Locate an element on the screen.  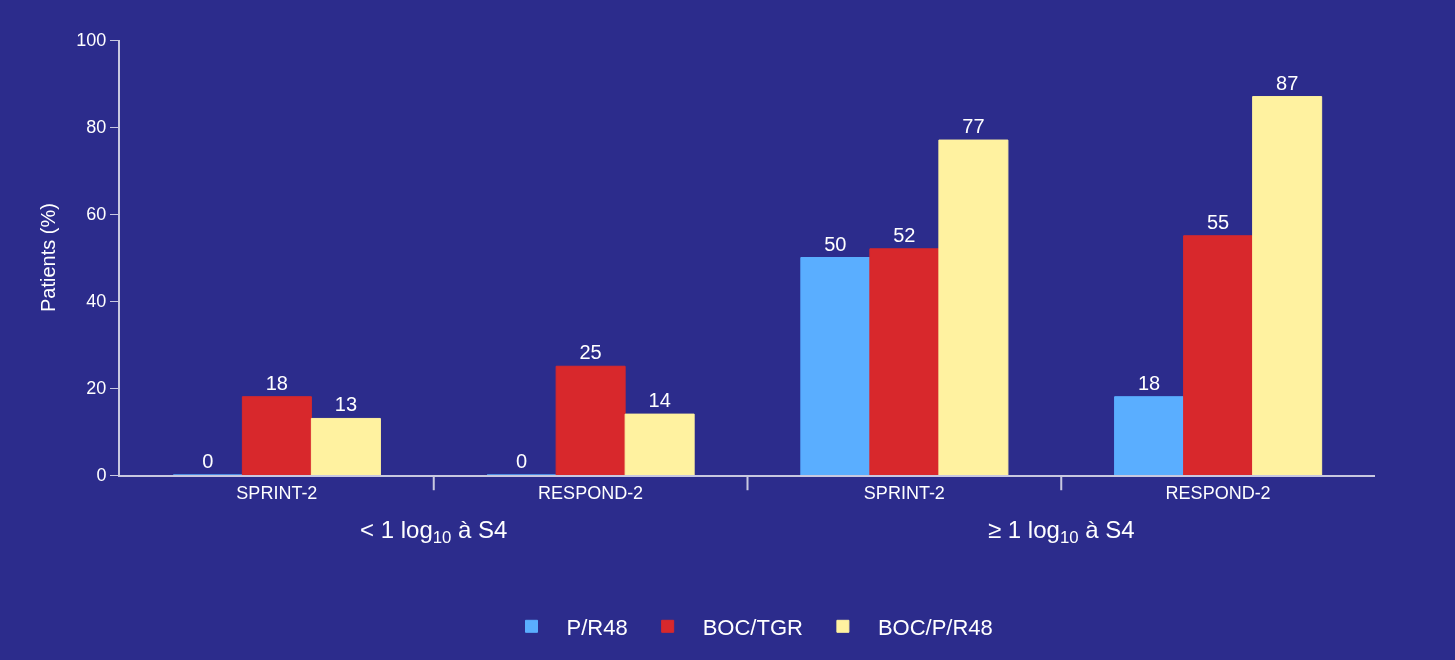
data-label: 77 is located at coordinates (973, 126).